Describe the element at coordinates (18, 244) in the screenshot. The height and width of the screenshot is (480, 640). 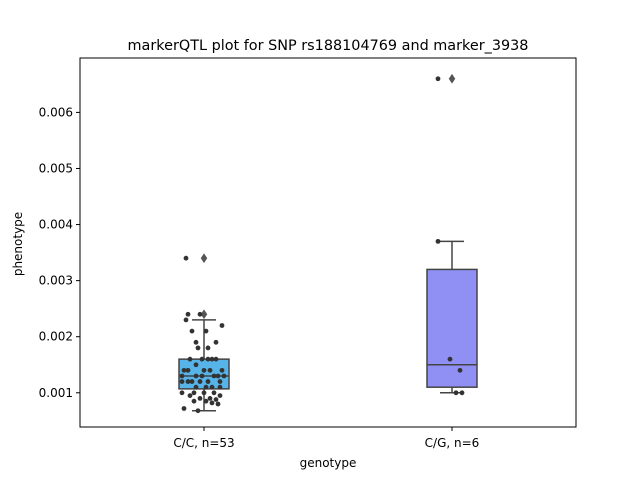
I see `y-axis-label: phenotype` at that location.